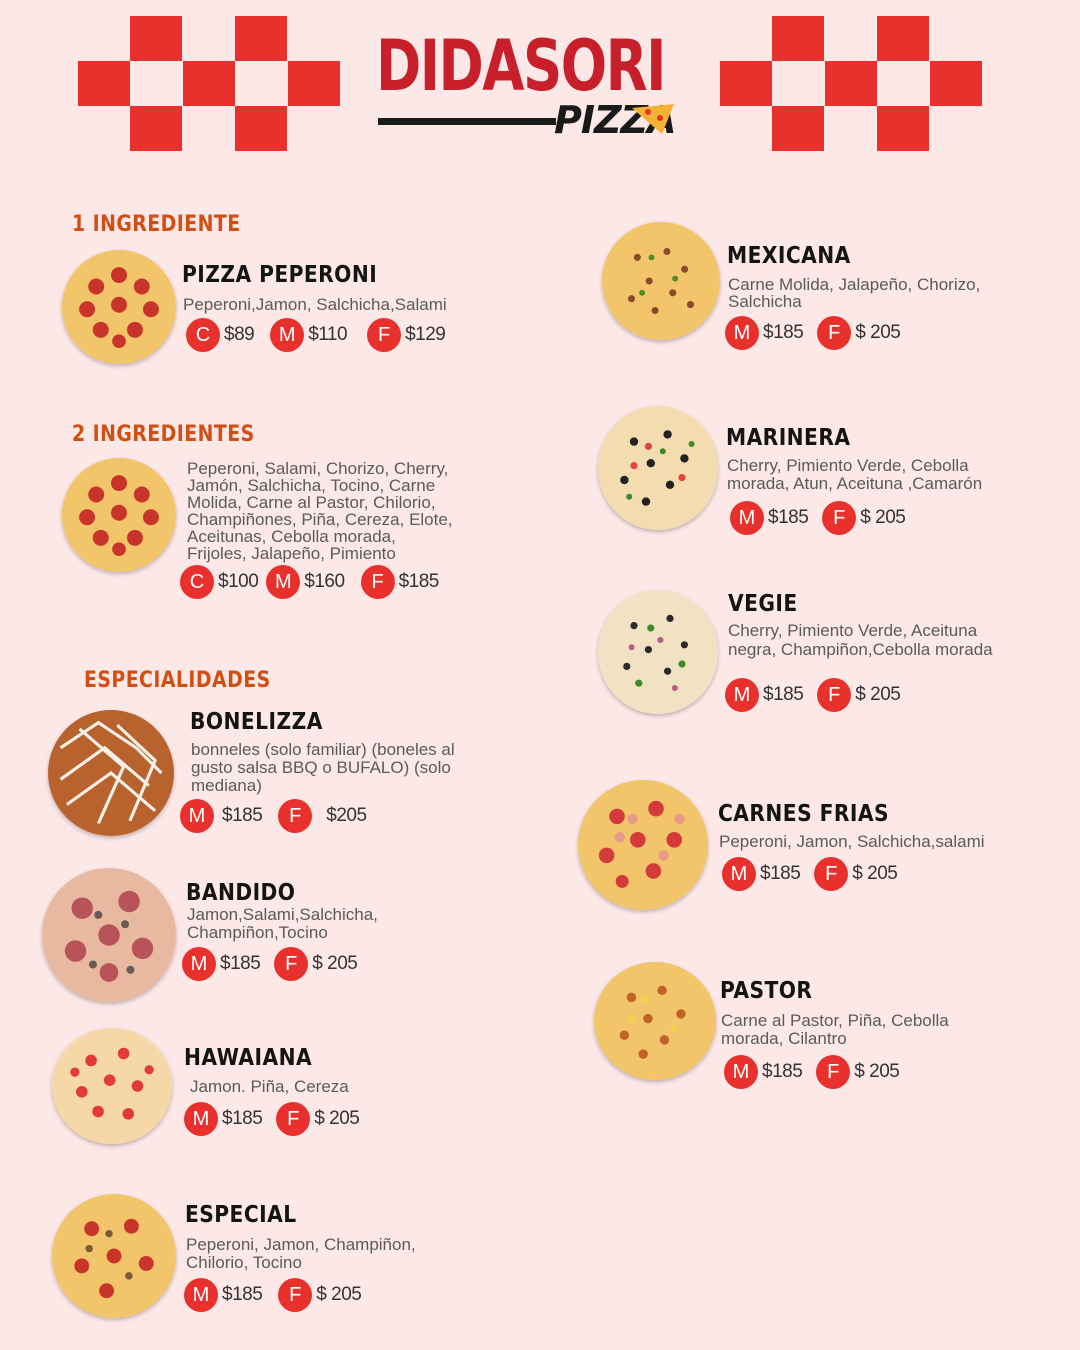 This screenshot has width=1080, height=1350. What do you see at coordinates (810, 874) in the screenshot?
I see `price-list-carnes-frias: M $185 F $ 205` at bounding box center [810, 874].